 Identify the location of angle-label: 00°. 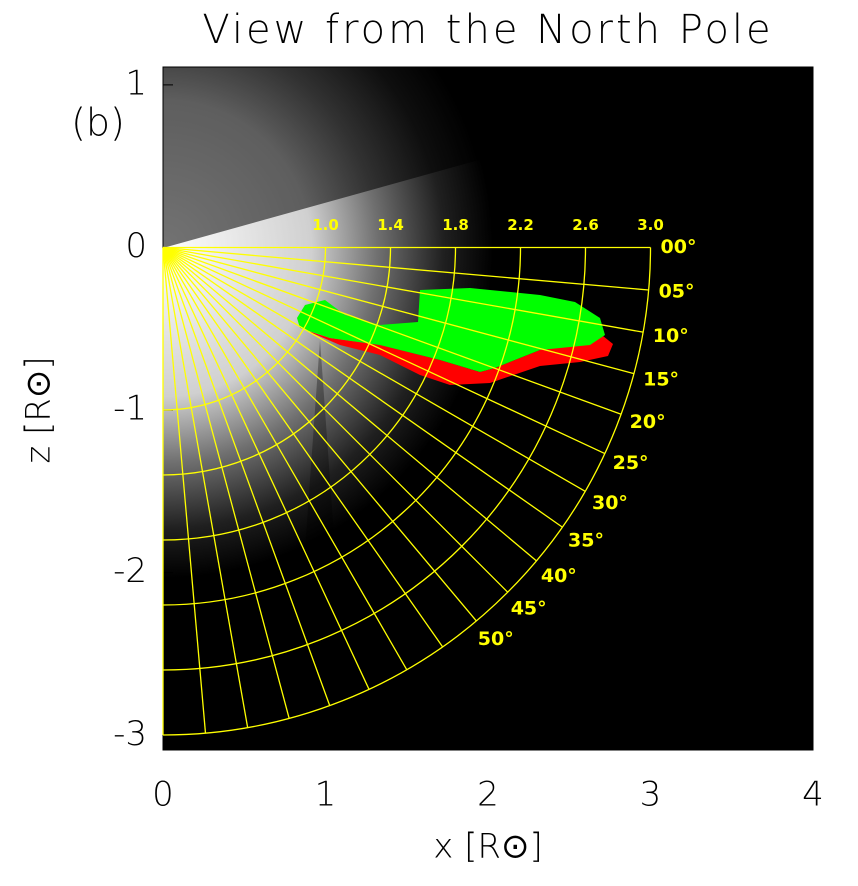
(679, 247).